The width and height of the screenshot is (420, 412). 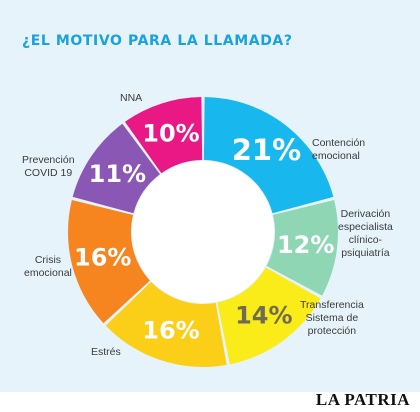 I want to click on publisher-watermark: LA PATRIA, so click(x=362, y=399).